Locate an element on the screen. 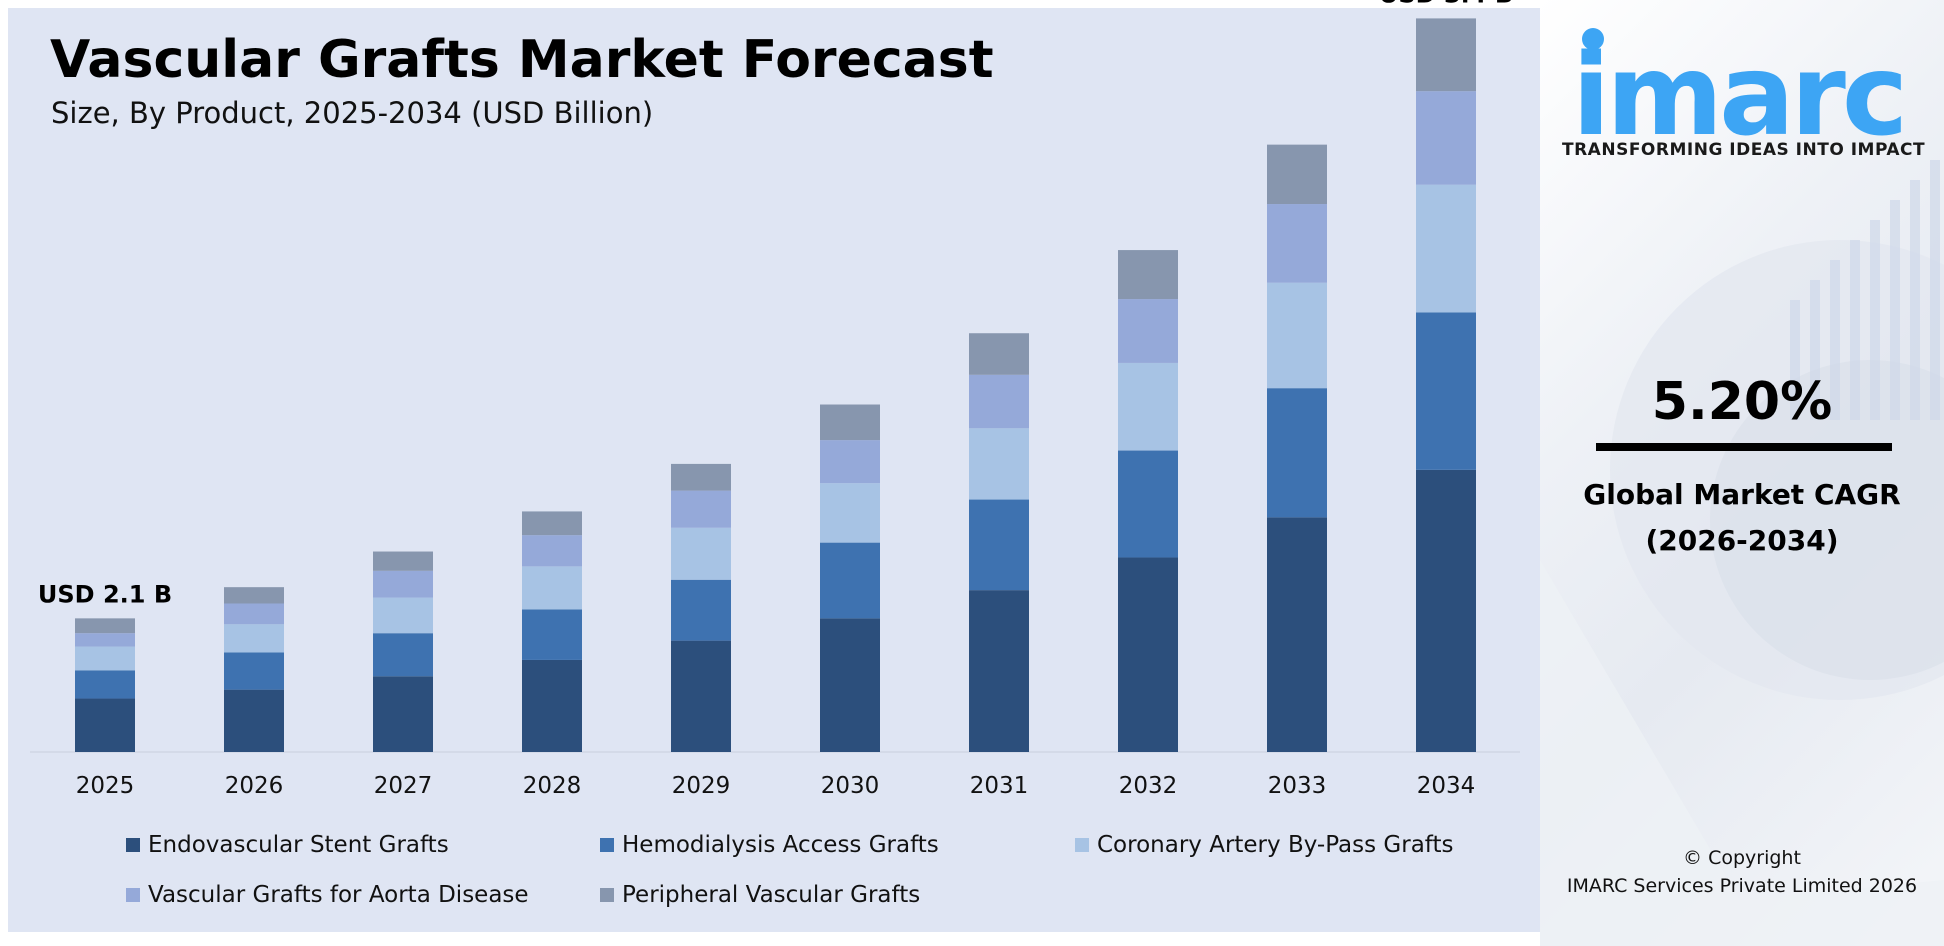 This screenshot has width=1944, height=946. legend-item-3: Coronary Artery By-Pass Grafts is located at coordinates (1264, 845).